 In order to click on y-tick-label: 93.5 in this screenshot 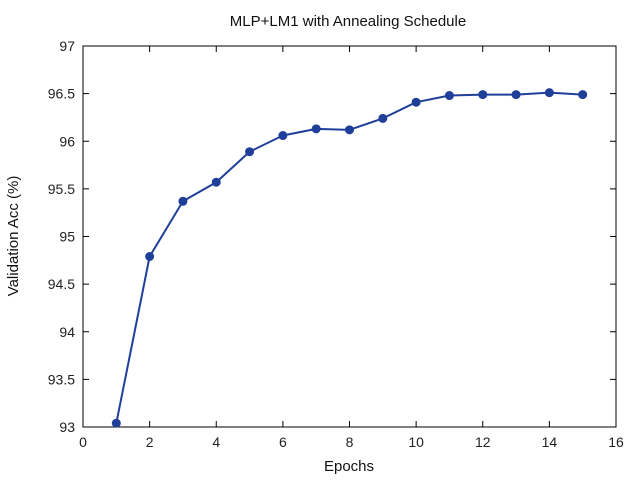, I will do `click(61, 379)`.